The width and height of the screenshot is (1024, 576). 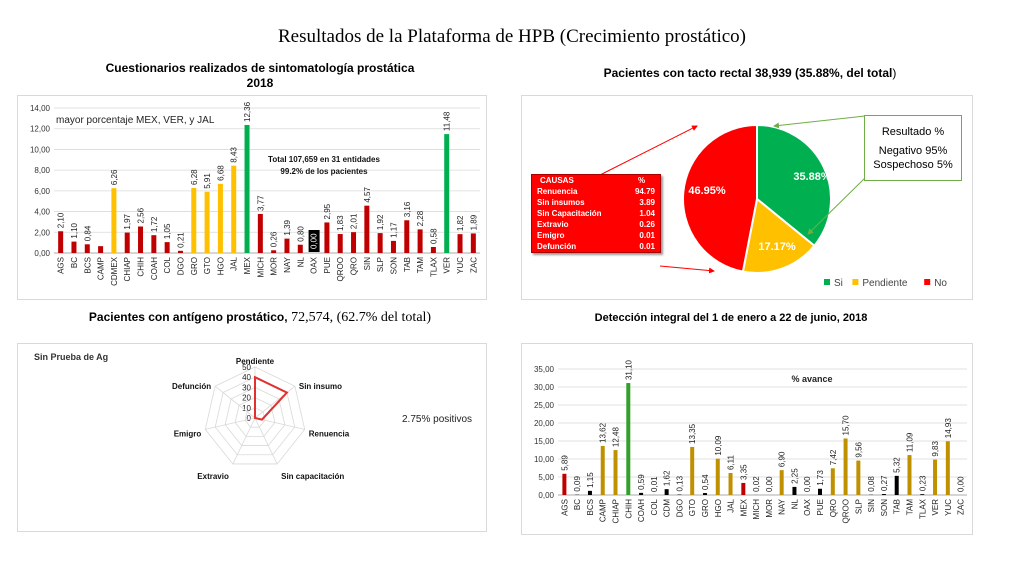 What do you see at coordinates (246, 377) in the screenshot?
I see `radar-tick-label: 40` at bounding box center [246, 377].